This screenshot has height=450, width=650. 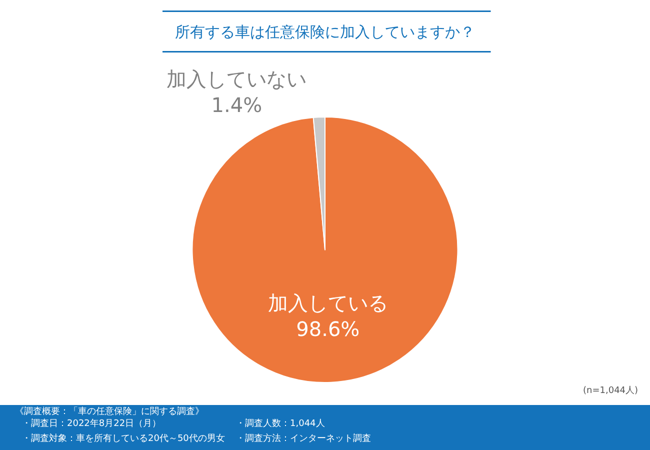 What do you see at coordinates (92, 423) in the screenshot?
I see `text: ・調査日：2022年8月22日（月）` at bounding box center [92, 423].